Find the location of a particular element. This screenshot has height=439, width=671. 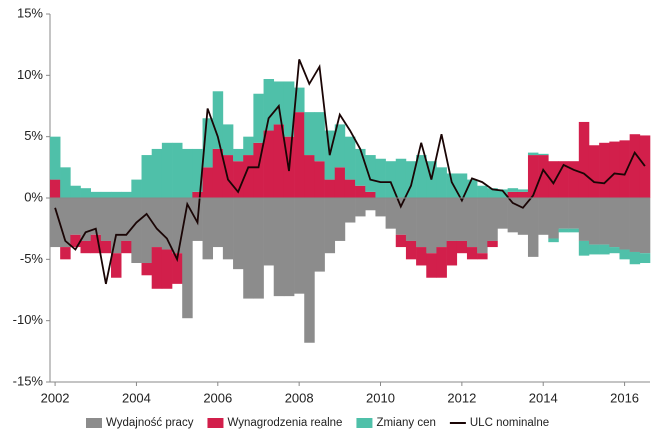

x-tick-label: 2006 is located at coordinates (217, 397).